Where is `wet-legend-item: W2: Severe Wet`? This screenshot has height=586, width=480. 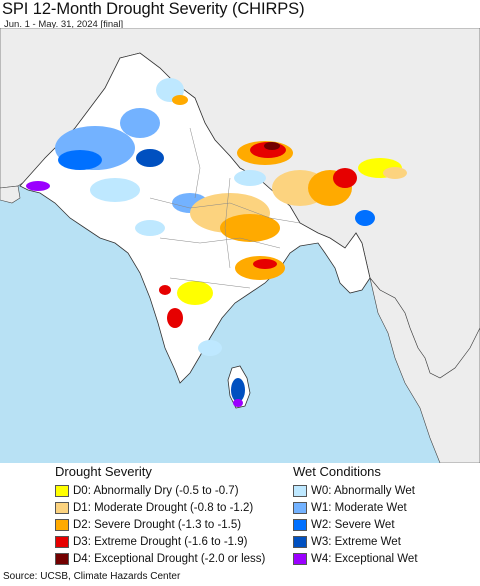
wet-legend-item: W2: Severe Wet is located at coordinates (344, 525).